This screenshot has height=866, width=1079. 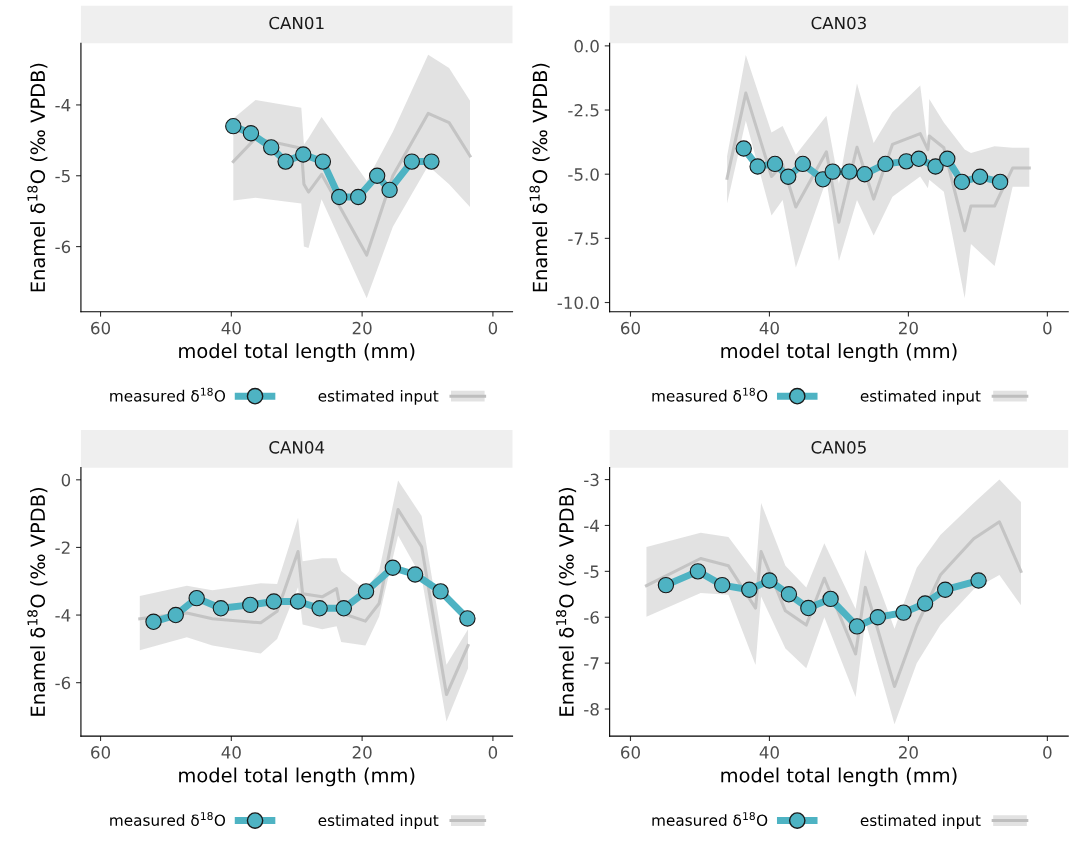 I want to click on y-tick-label: -8, so click(x=591, y=709).